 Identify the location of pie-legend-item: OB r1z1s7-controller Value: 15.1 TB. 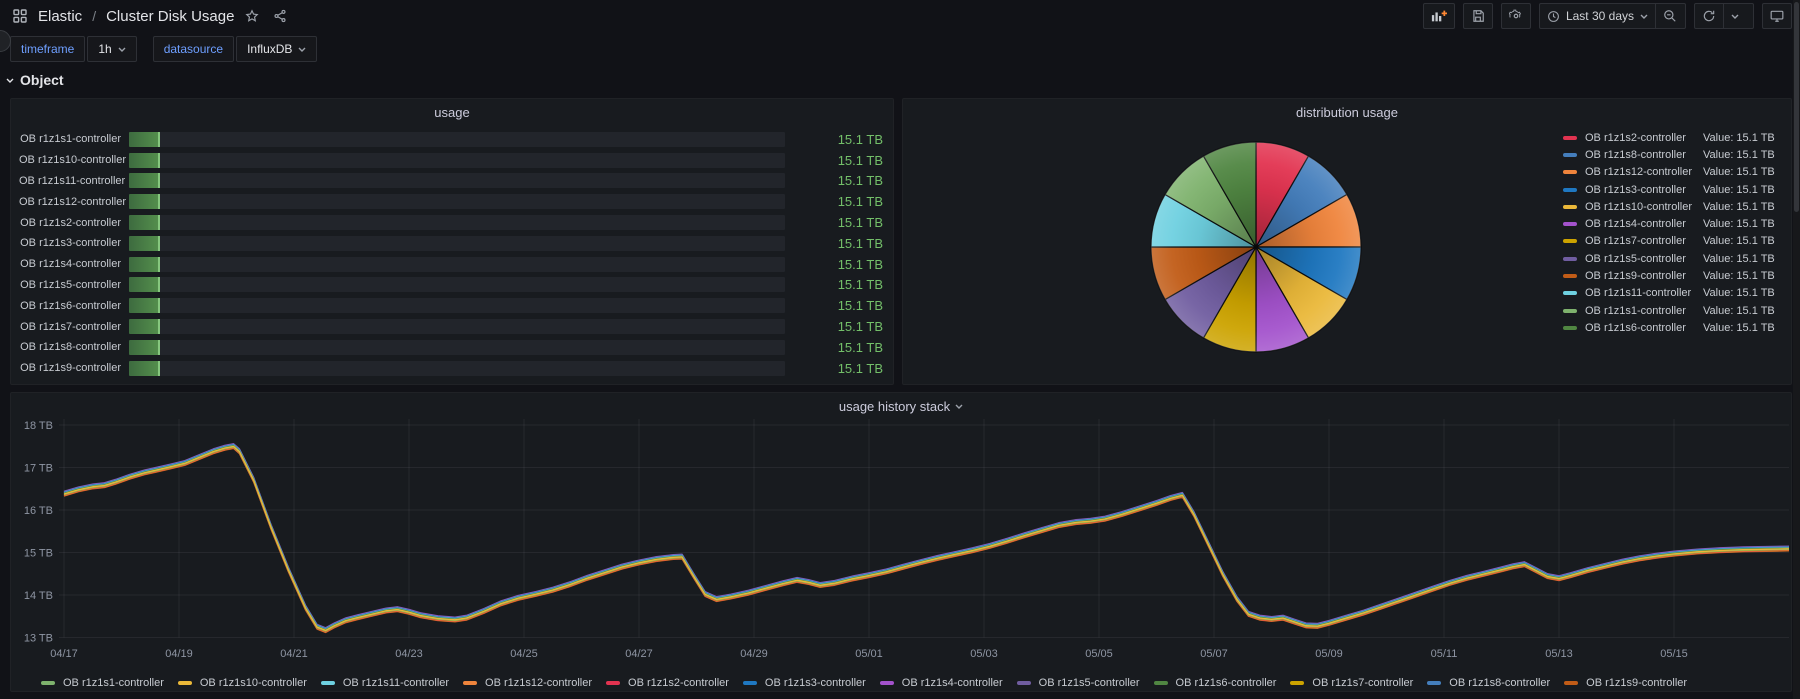
(1672, 241).